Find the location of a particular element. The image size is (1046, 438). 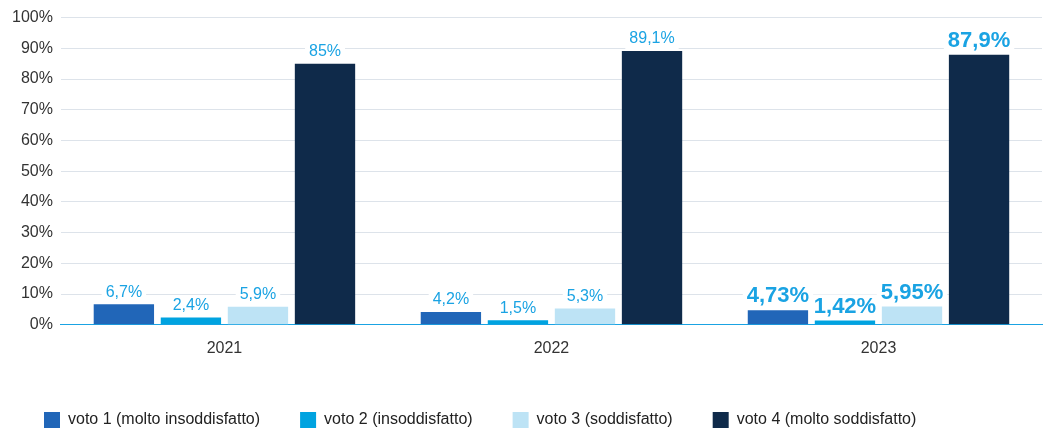

data-label: 89,1% is located at coordinates (652, 38).